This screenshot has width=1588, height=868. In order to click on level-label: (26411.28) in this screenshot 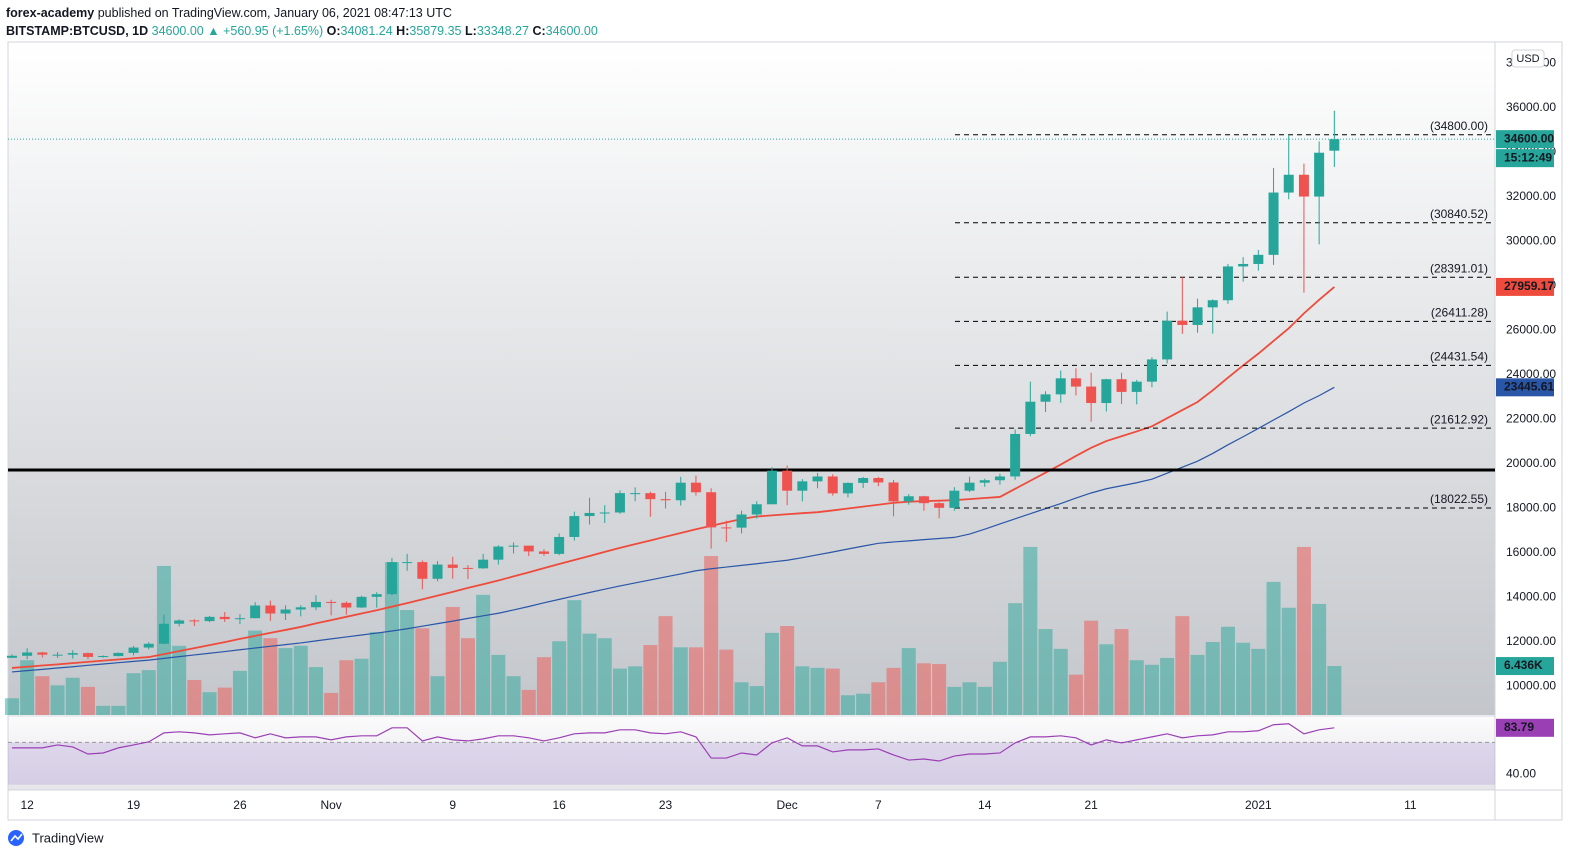, I will do `click(1459, 313)`.